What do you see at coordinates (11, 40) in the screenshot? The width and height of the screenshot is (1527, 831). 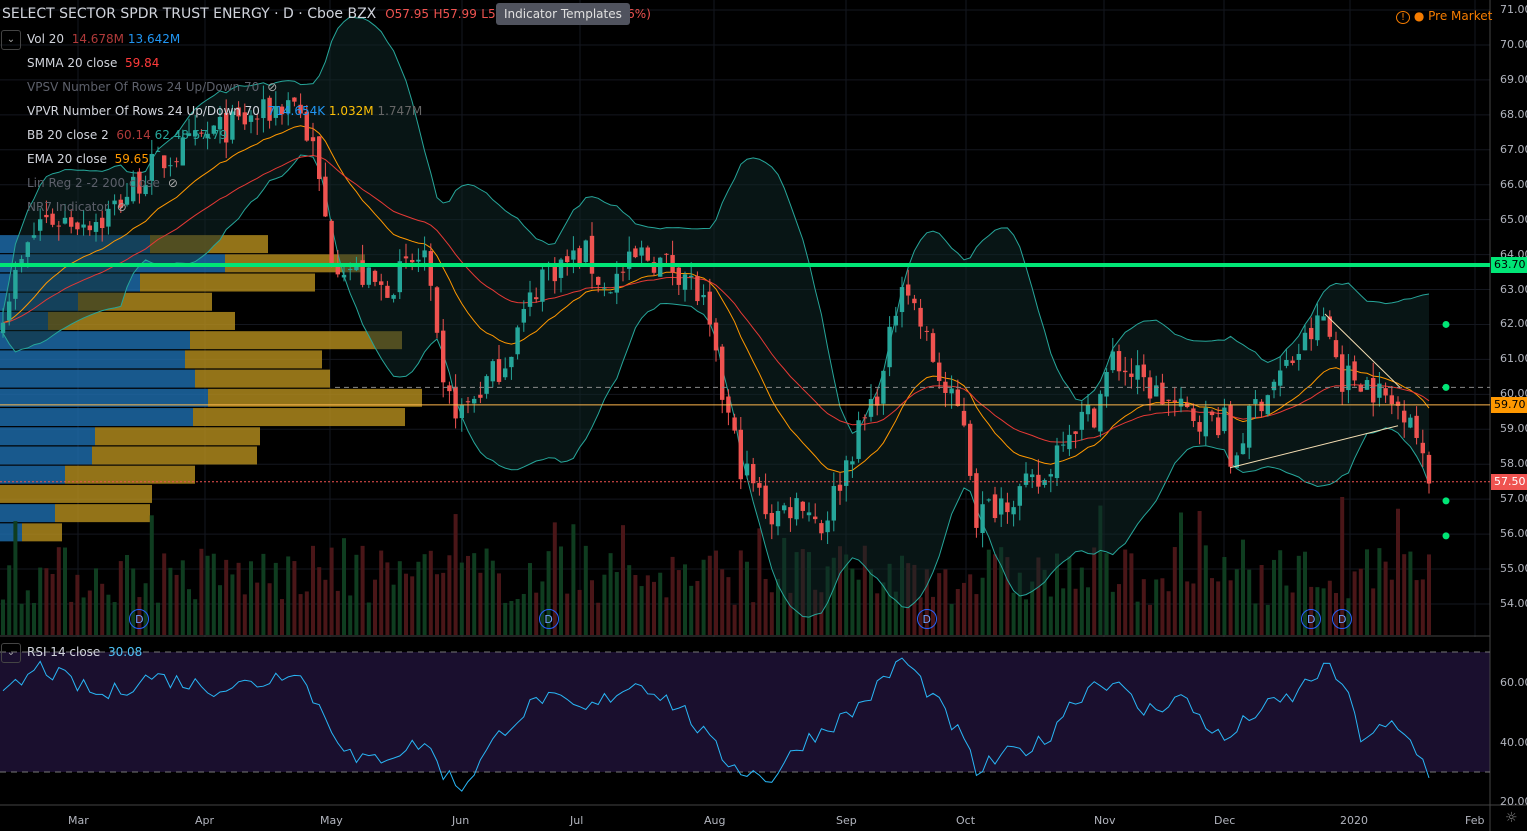 I see `collapse-legend-button: ⌄` at bounding box center [11, 40].